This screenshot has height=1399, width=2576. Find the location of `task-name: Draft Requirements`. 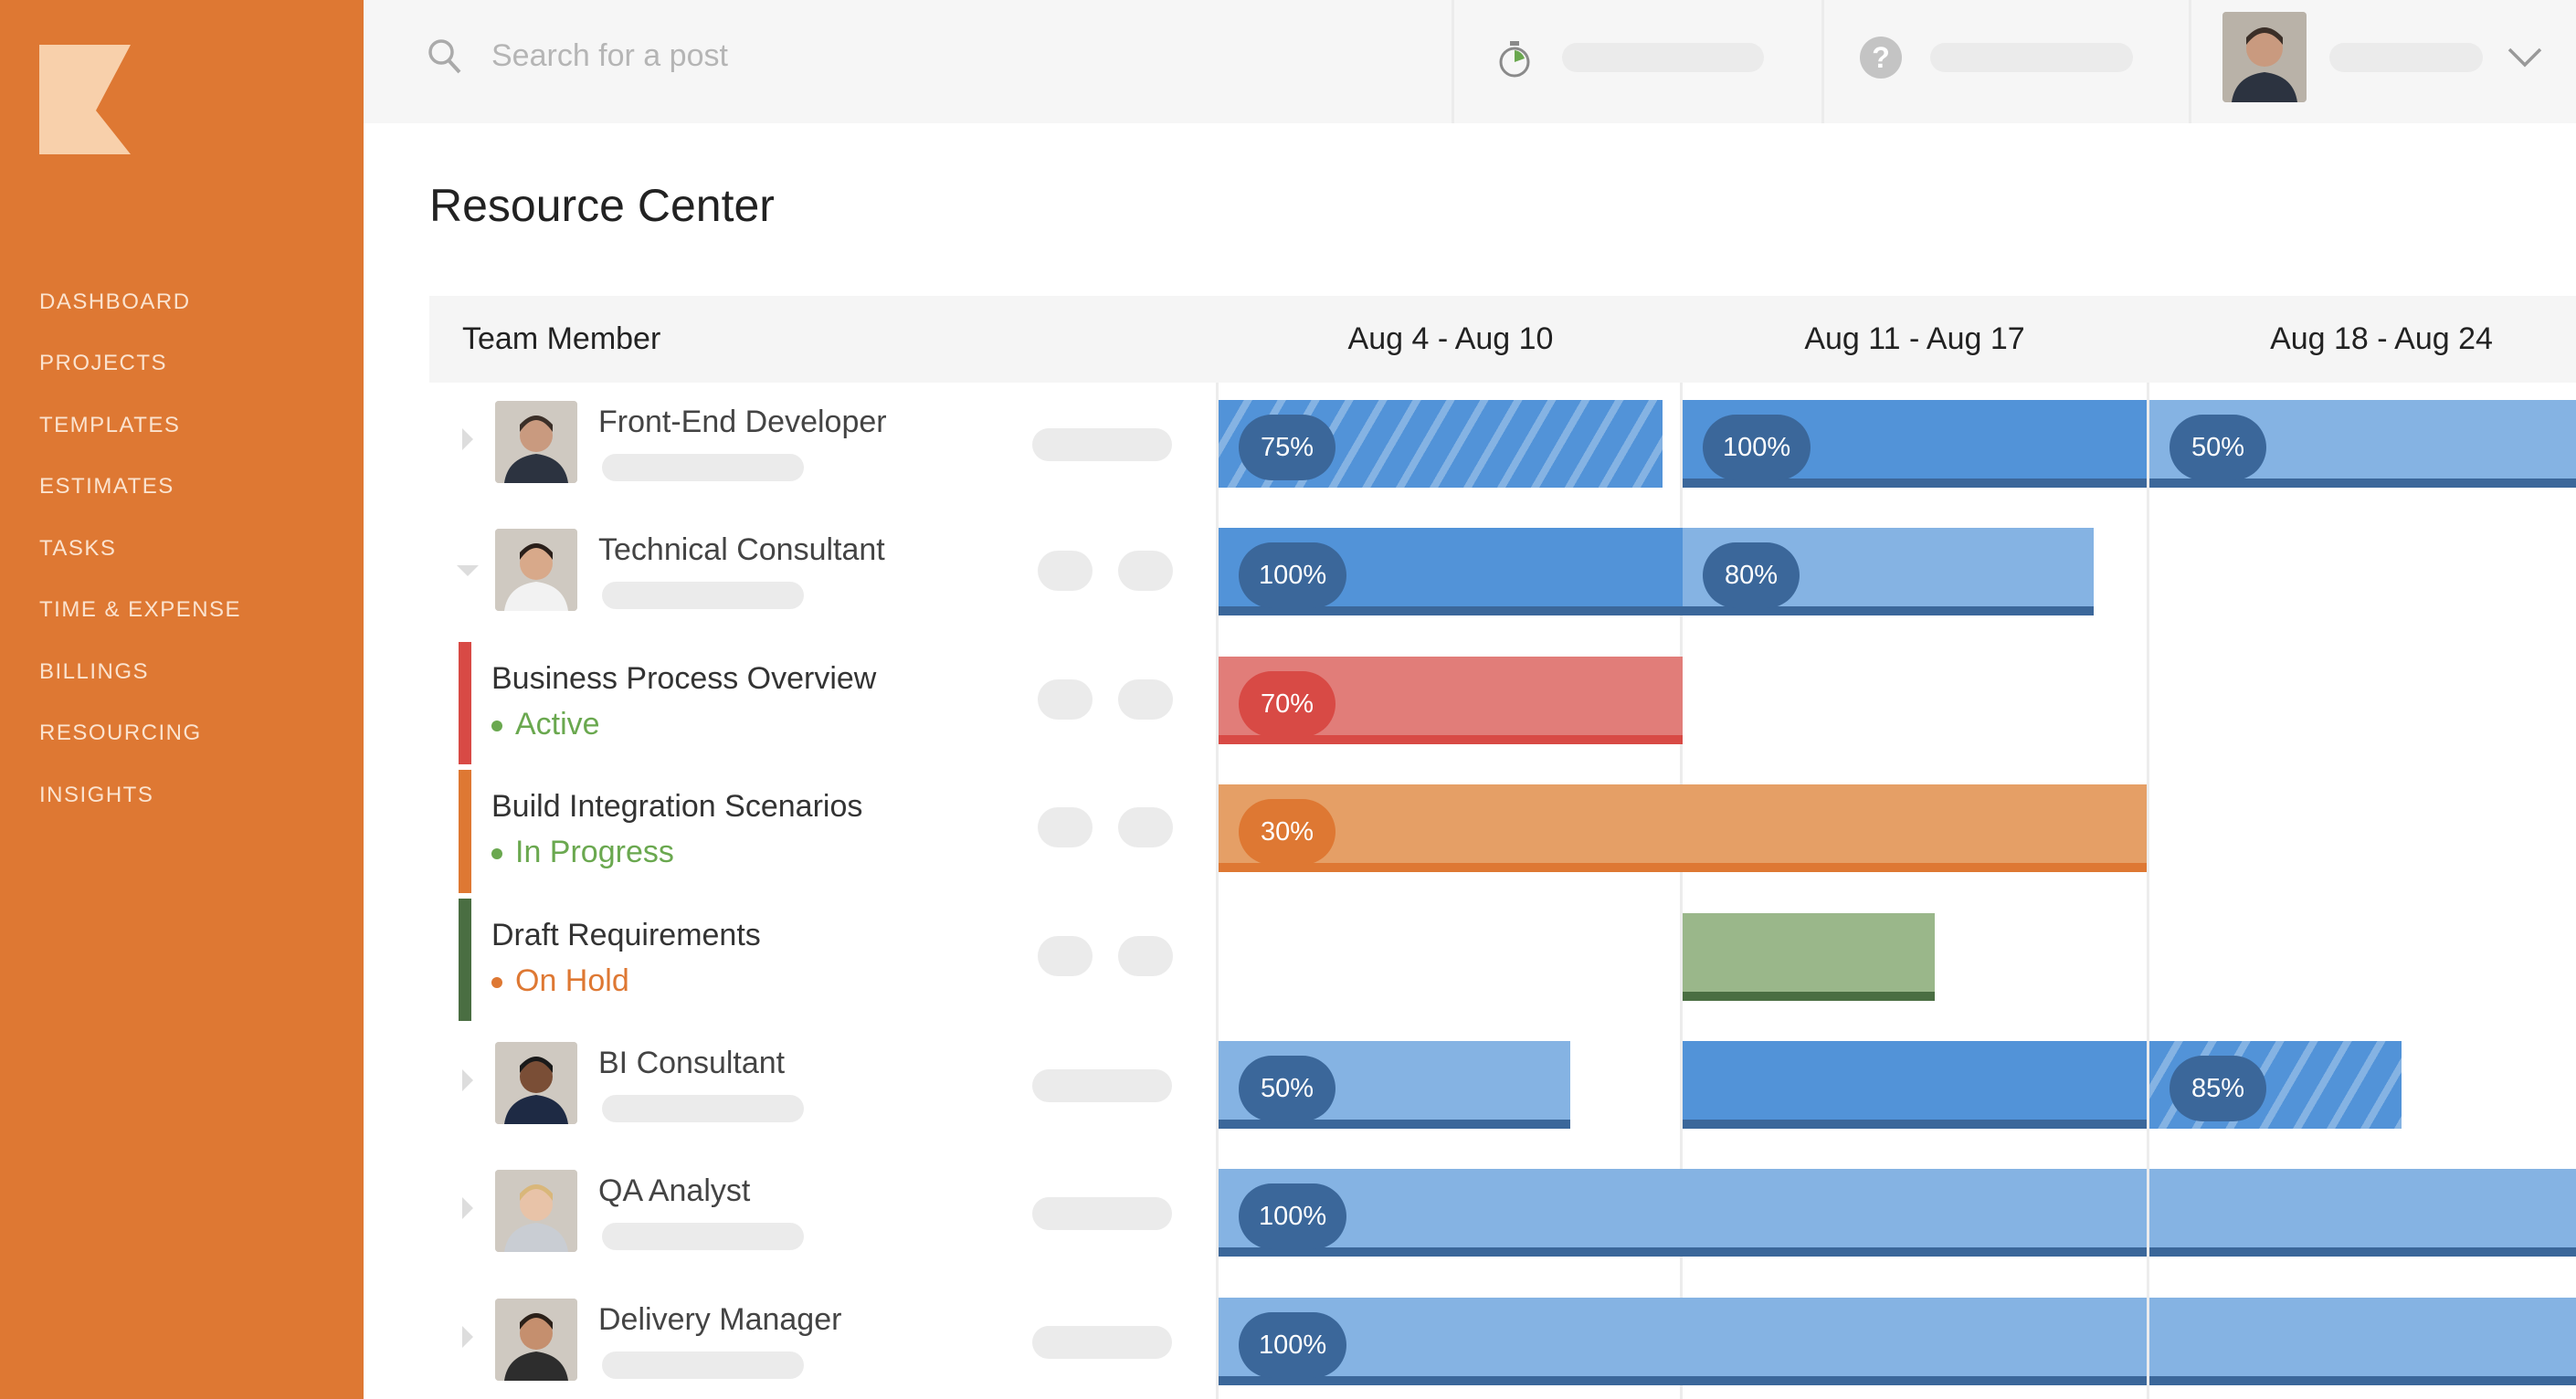

task-name: Draft Requirements is located at coordinates (626, 934).